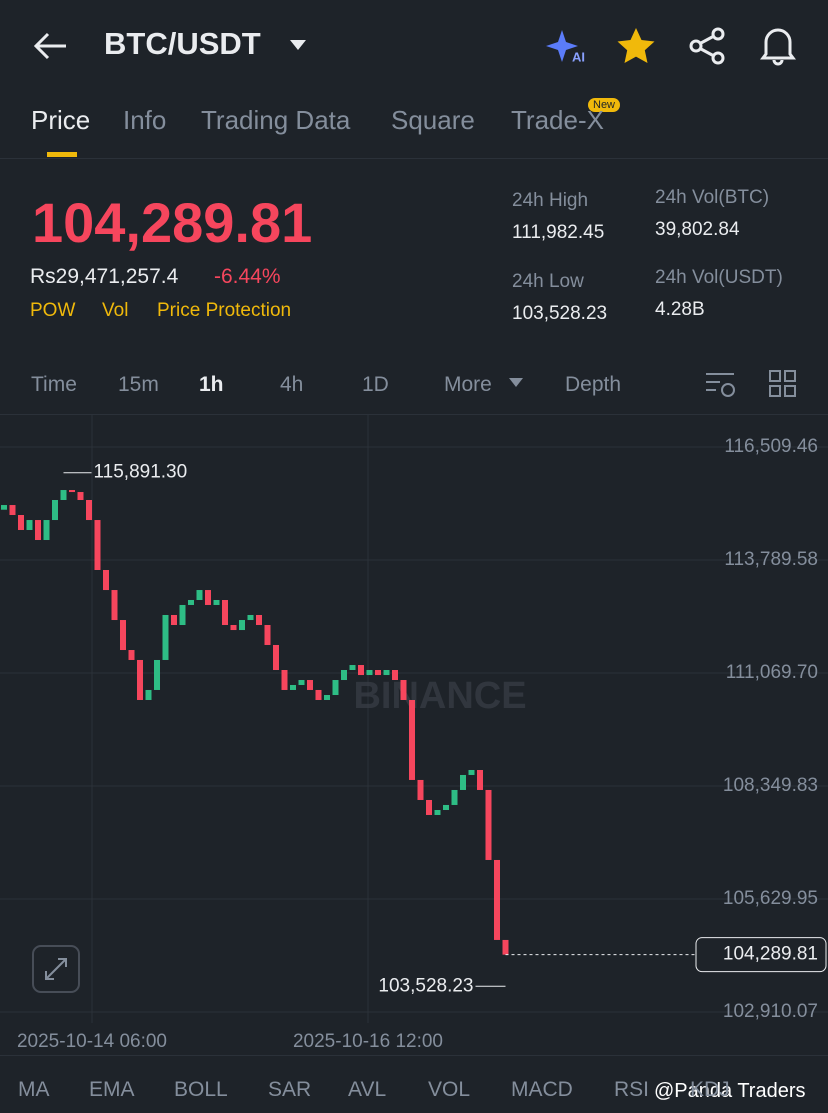 Image resolution: width=828 pixels, height=1113 pixels. What do you see at coordinates (34, 1089) in the screenshot?
I see `indicator: MA` at bounding box center [34, 1089].